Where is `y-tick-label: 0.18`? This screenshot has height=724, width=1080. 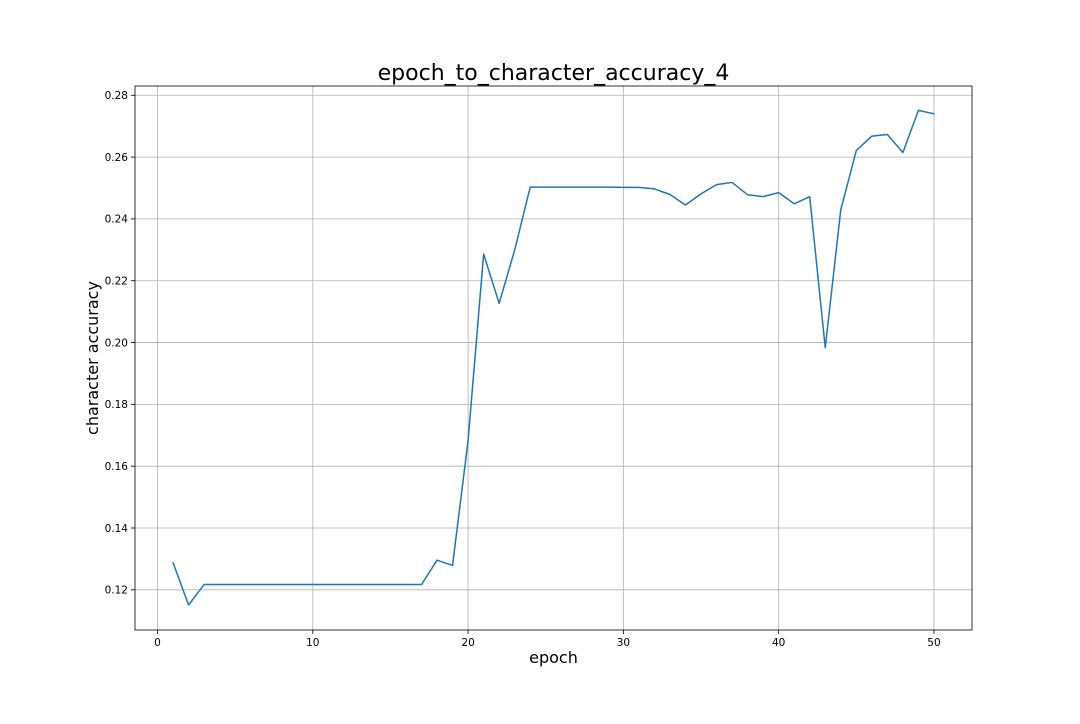
y-tick-label: 0.18 is located at coordinates (116, 405).